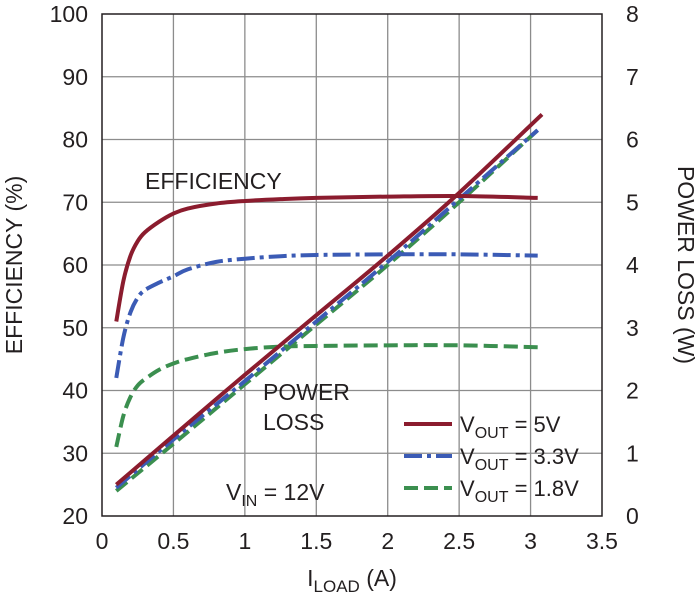  What do you see at coordinates (275, 494) in the screenshot?
I see `vin-annotation: VIN = 12V` at bounding box center [275, 494].